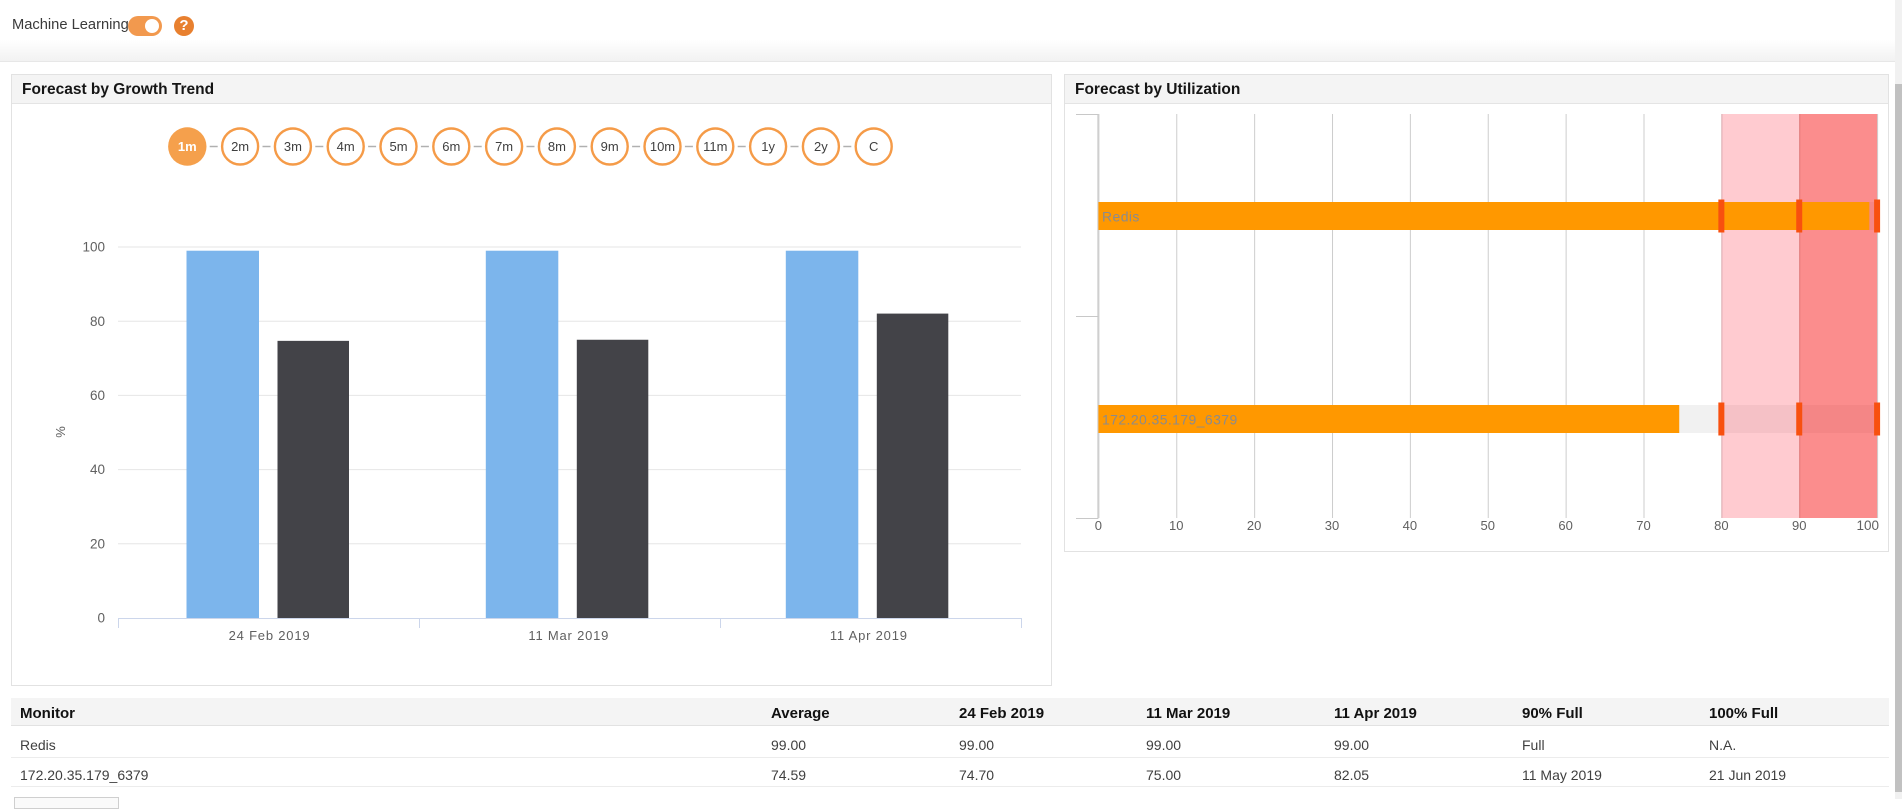 The height and width of the screenshot is (809, 1902). I want to click on svg-text: 11 Apr 2019, so click(869, 635).